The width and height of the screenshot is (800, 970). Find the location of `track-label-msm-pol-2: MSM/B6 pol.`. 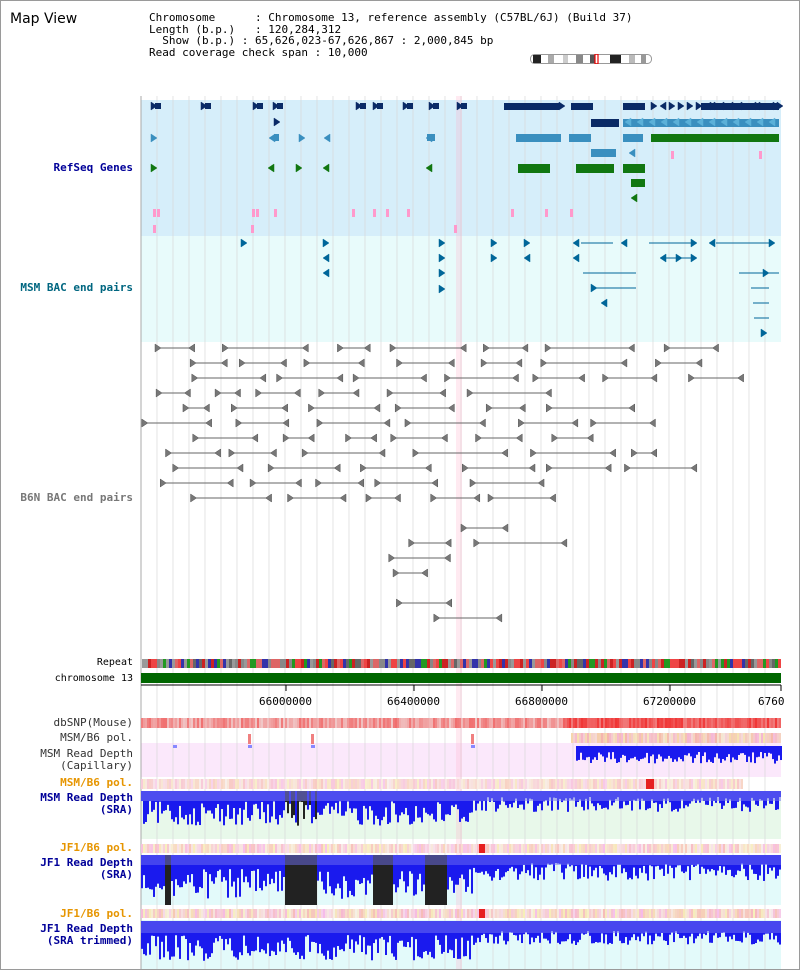

track-label-msm-pol-2: MSM/B6 pol. is located at coordinates (96, 782).